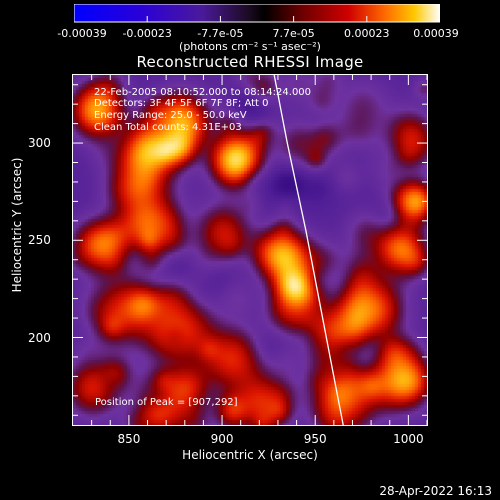 The width and height of the screenshot is (500, 500). I want to click on solar-limb-line, so click(308, 250).